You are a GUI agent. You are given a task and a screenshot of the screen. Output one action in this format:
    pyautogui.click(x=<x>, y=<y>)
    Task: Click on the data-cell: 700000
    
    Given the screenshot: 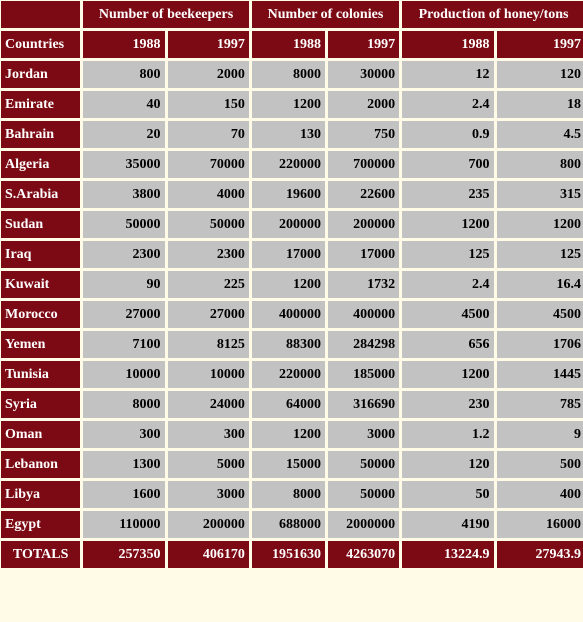 What is the action you would take?
    pyautogui.click(x=363, y=164)
    